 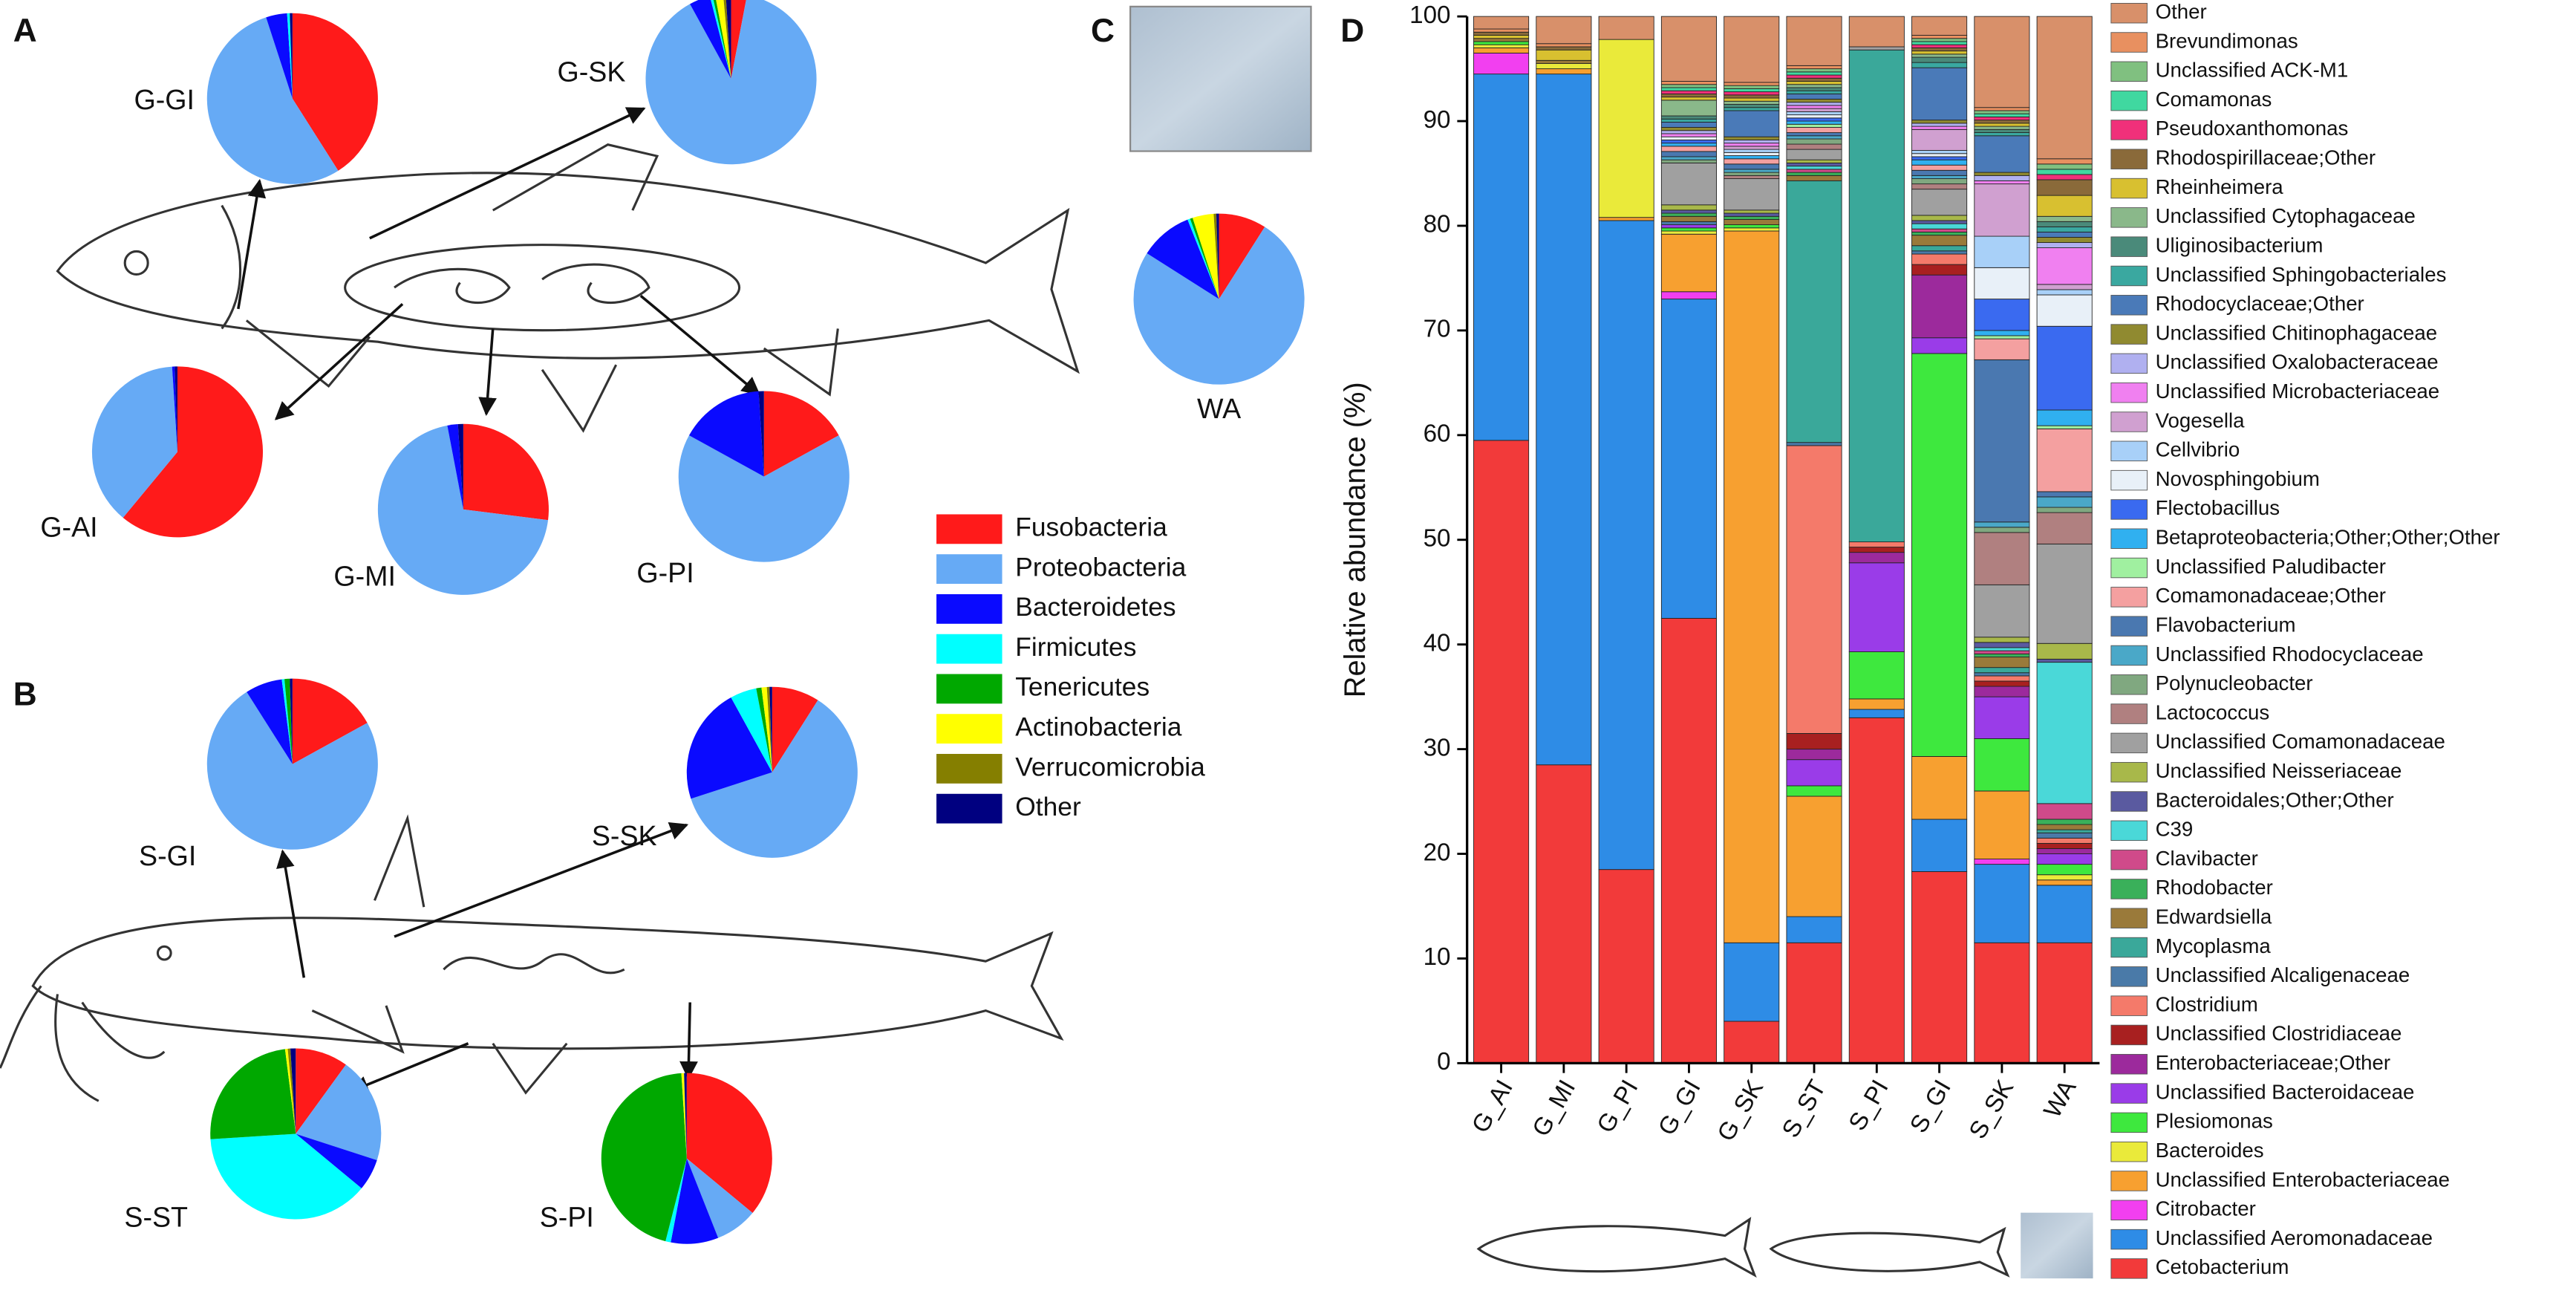 I want to click on legend-label: Tenericutes, so click(x=1082, y=687).